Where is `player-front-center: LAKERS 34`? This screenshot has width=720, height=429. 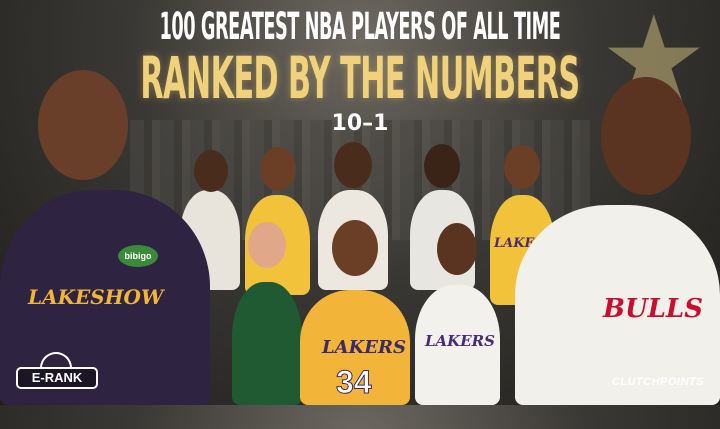 player-front-center: LAKERS 34 is located at coordinates (355, 312).